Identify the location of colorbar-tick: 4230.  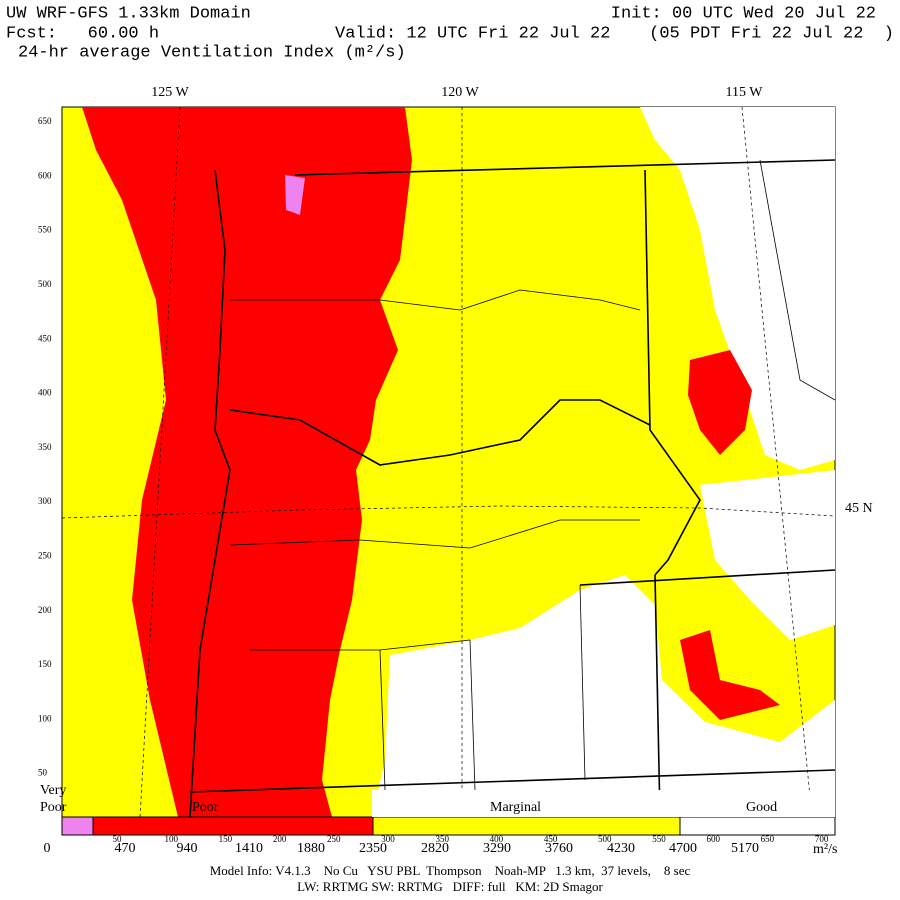
(621, 848).